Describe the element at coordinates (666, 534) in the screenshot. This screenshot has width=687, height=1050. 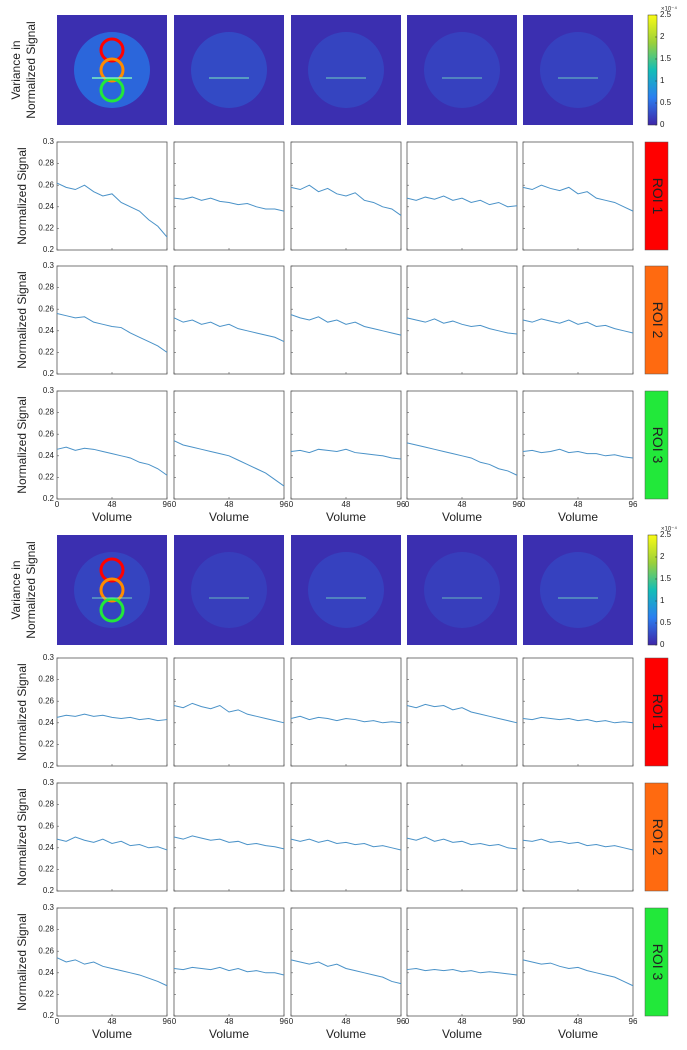
I see `colorbar-tick-label: 2.5` at that location.